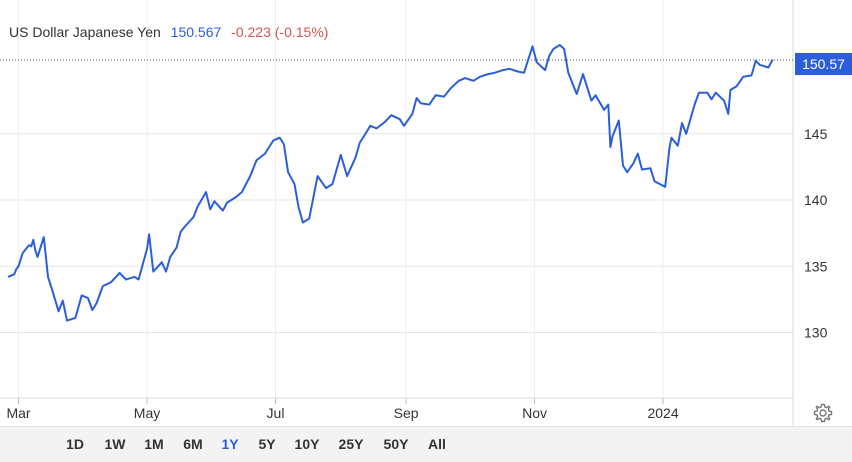  Describe the element at coordinates (18, 413) in the screenshot. I see `x-tick-label: Mar` at that location.